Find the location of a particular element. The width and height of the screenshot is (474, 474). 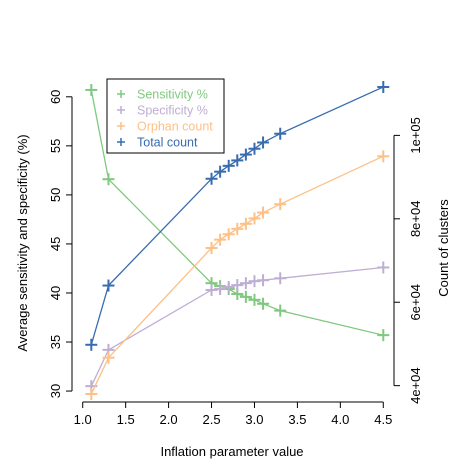

y-left-tick-label: 30 is located at coordinates (55, 391).